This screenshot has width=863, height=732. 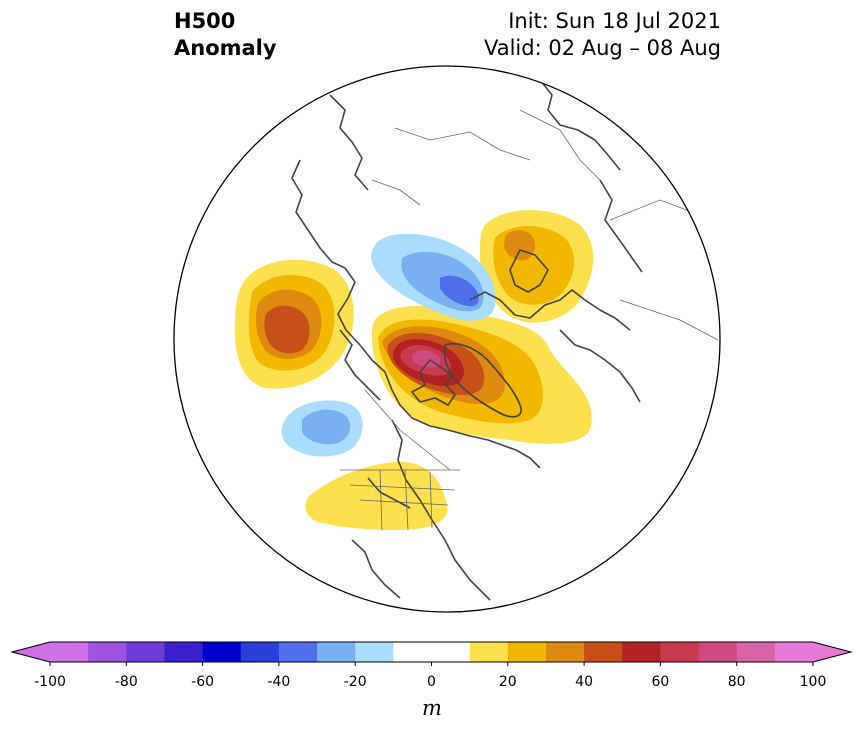 I want to click on valid-period: Valid: 02 Aug – 08 Aug, so click(x=602, y=48).